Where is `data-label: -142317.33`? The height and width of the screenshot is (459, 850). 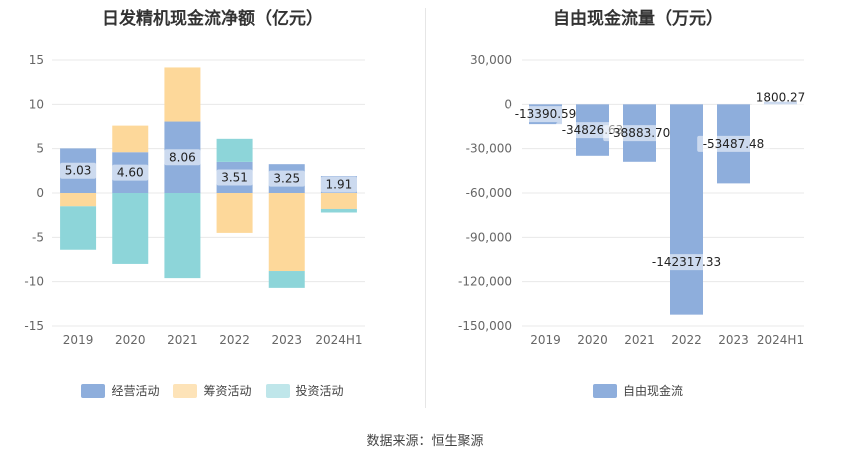
data-label: -142317.33 is located at coordinates (686, 262).